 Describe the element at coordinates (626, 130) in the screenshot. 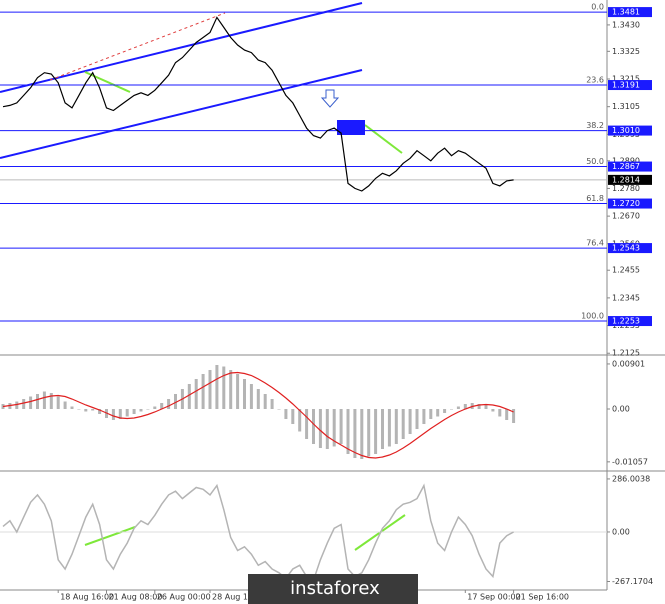

I see `level-price-label: 1.3010` at that location.